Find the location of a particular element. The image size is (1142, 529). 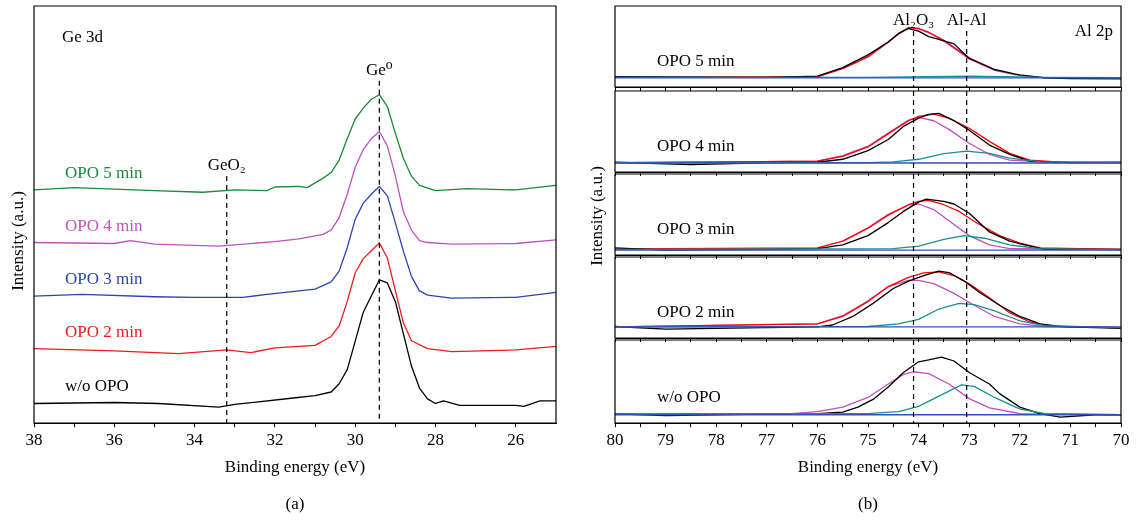

x-tick-label: 26 is located at coordinates (516, 439).